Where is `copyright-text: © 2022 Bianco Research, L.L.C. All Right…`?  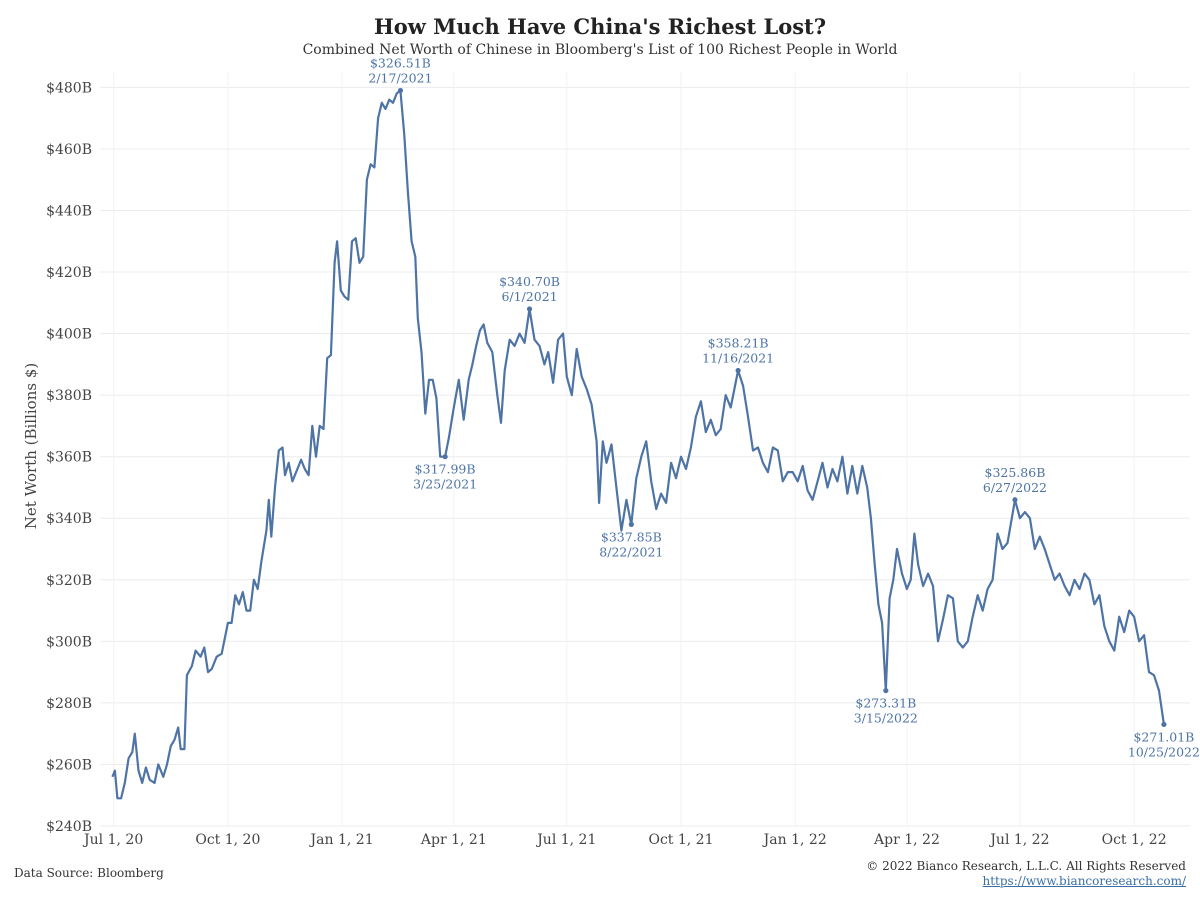 copyright-text: © 2022 Bianco Research, L.L.C. All Right… is located at coordinates (1026, 866).